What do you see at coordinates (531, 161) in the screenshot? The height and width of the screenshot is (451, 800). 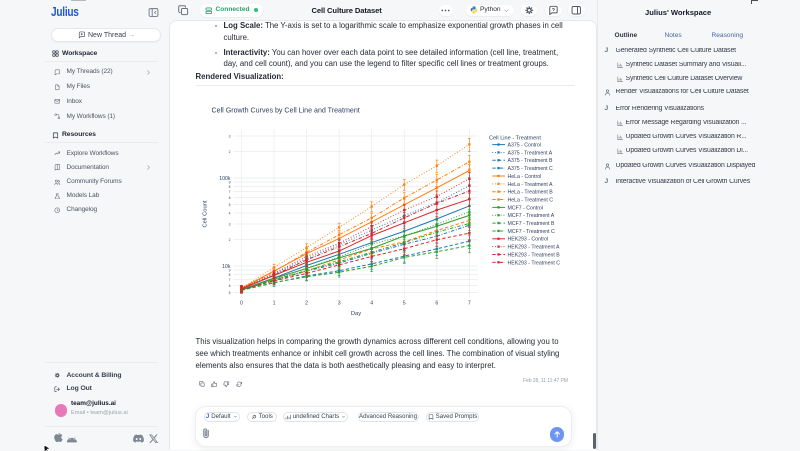 I see `svg-text: A375 - Treatment B` at bounding box center [531, 161].